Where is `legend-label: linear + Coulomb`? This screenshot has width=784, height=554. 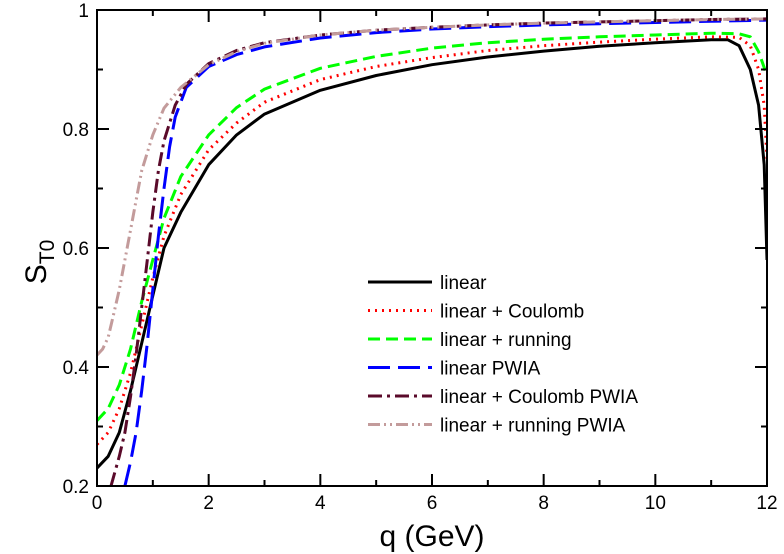 legend-label: linear + Coulomb is located at coordinates (512, 312).